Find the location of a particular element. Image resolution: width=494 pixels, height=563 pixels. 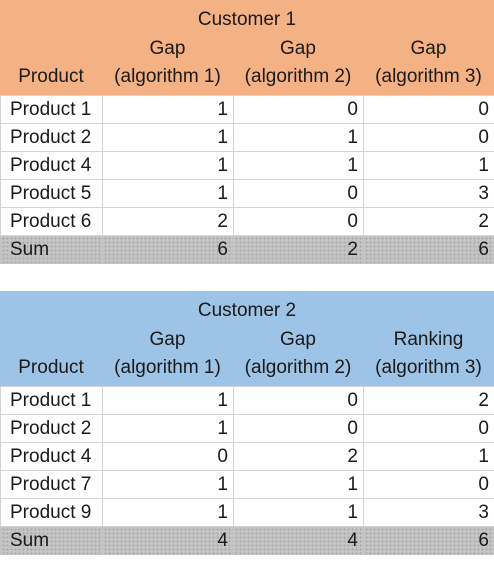

sum-value: 2 is located at coordinates (298, 249).